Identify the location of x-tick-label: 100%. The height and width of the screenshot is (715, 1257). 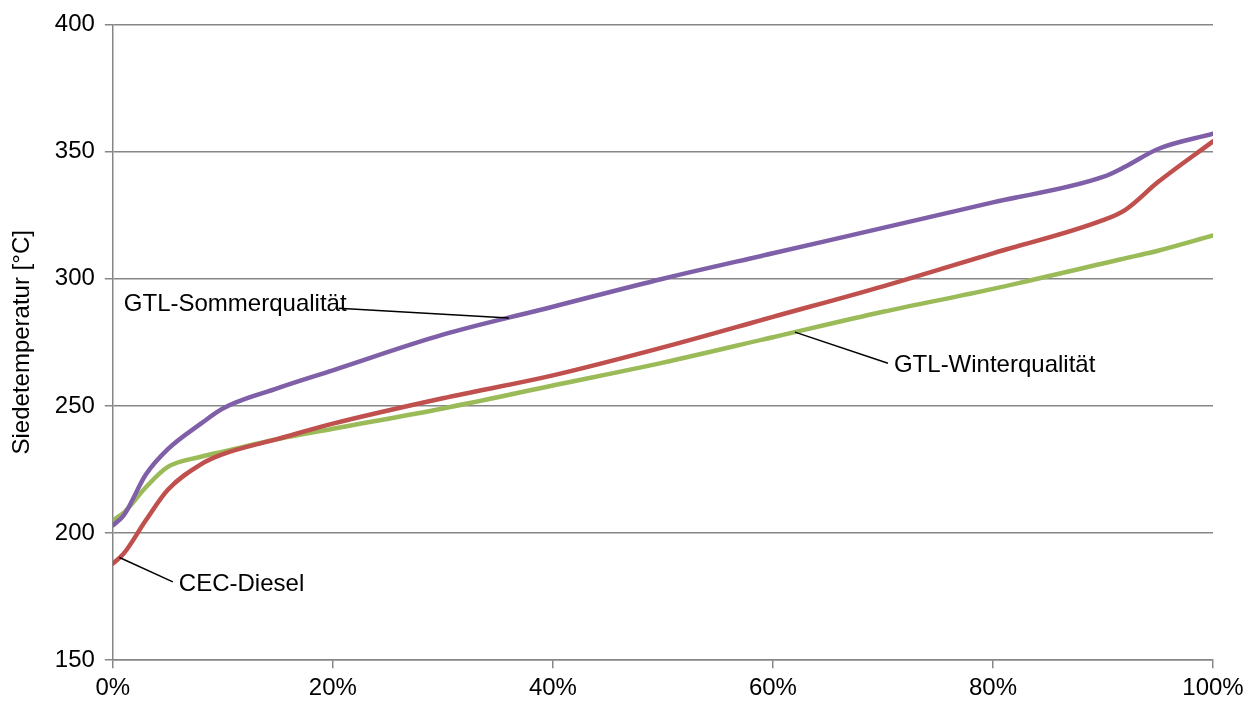
(1213, 687).